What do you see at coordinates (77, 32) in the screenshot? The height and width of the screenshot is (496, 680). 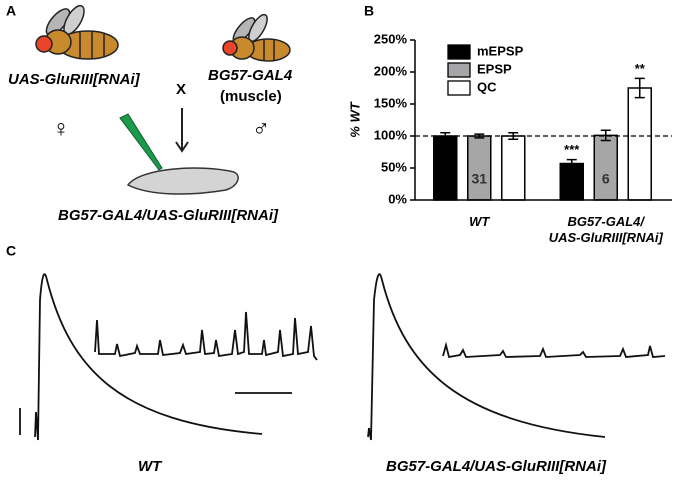 I see `fly-left` at bounding box center [77, 32].